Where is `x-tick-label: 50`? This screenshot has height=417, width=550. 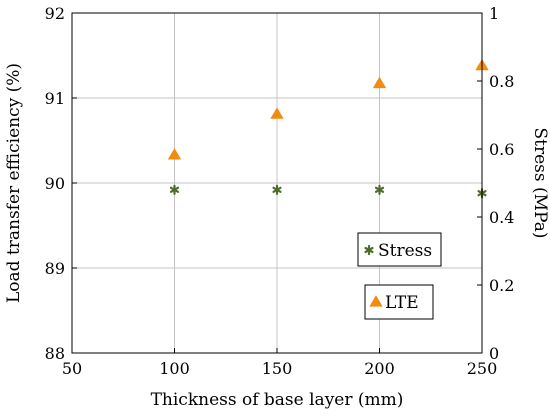 x-tick-label: 50 is located at coordinates (72, 368).